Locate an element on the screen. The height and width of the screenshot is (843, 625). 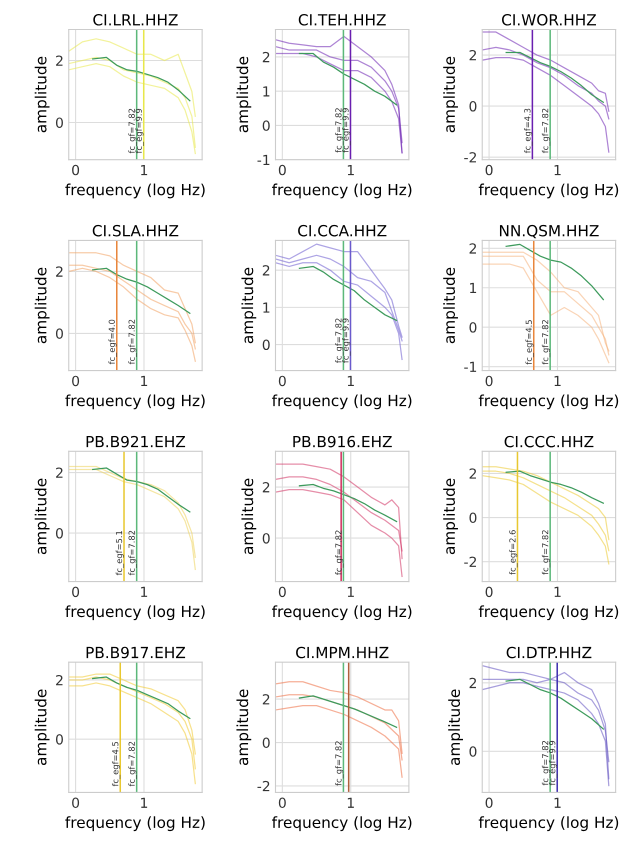
chart-title: PB.B921.EHZ is located at coordinates (136, 442).